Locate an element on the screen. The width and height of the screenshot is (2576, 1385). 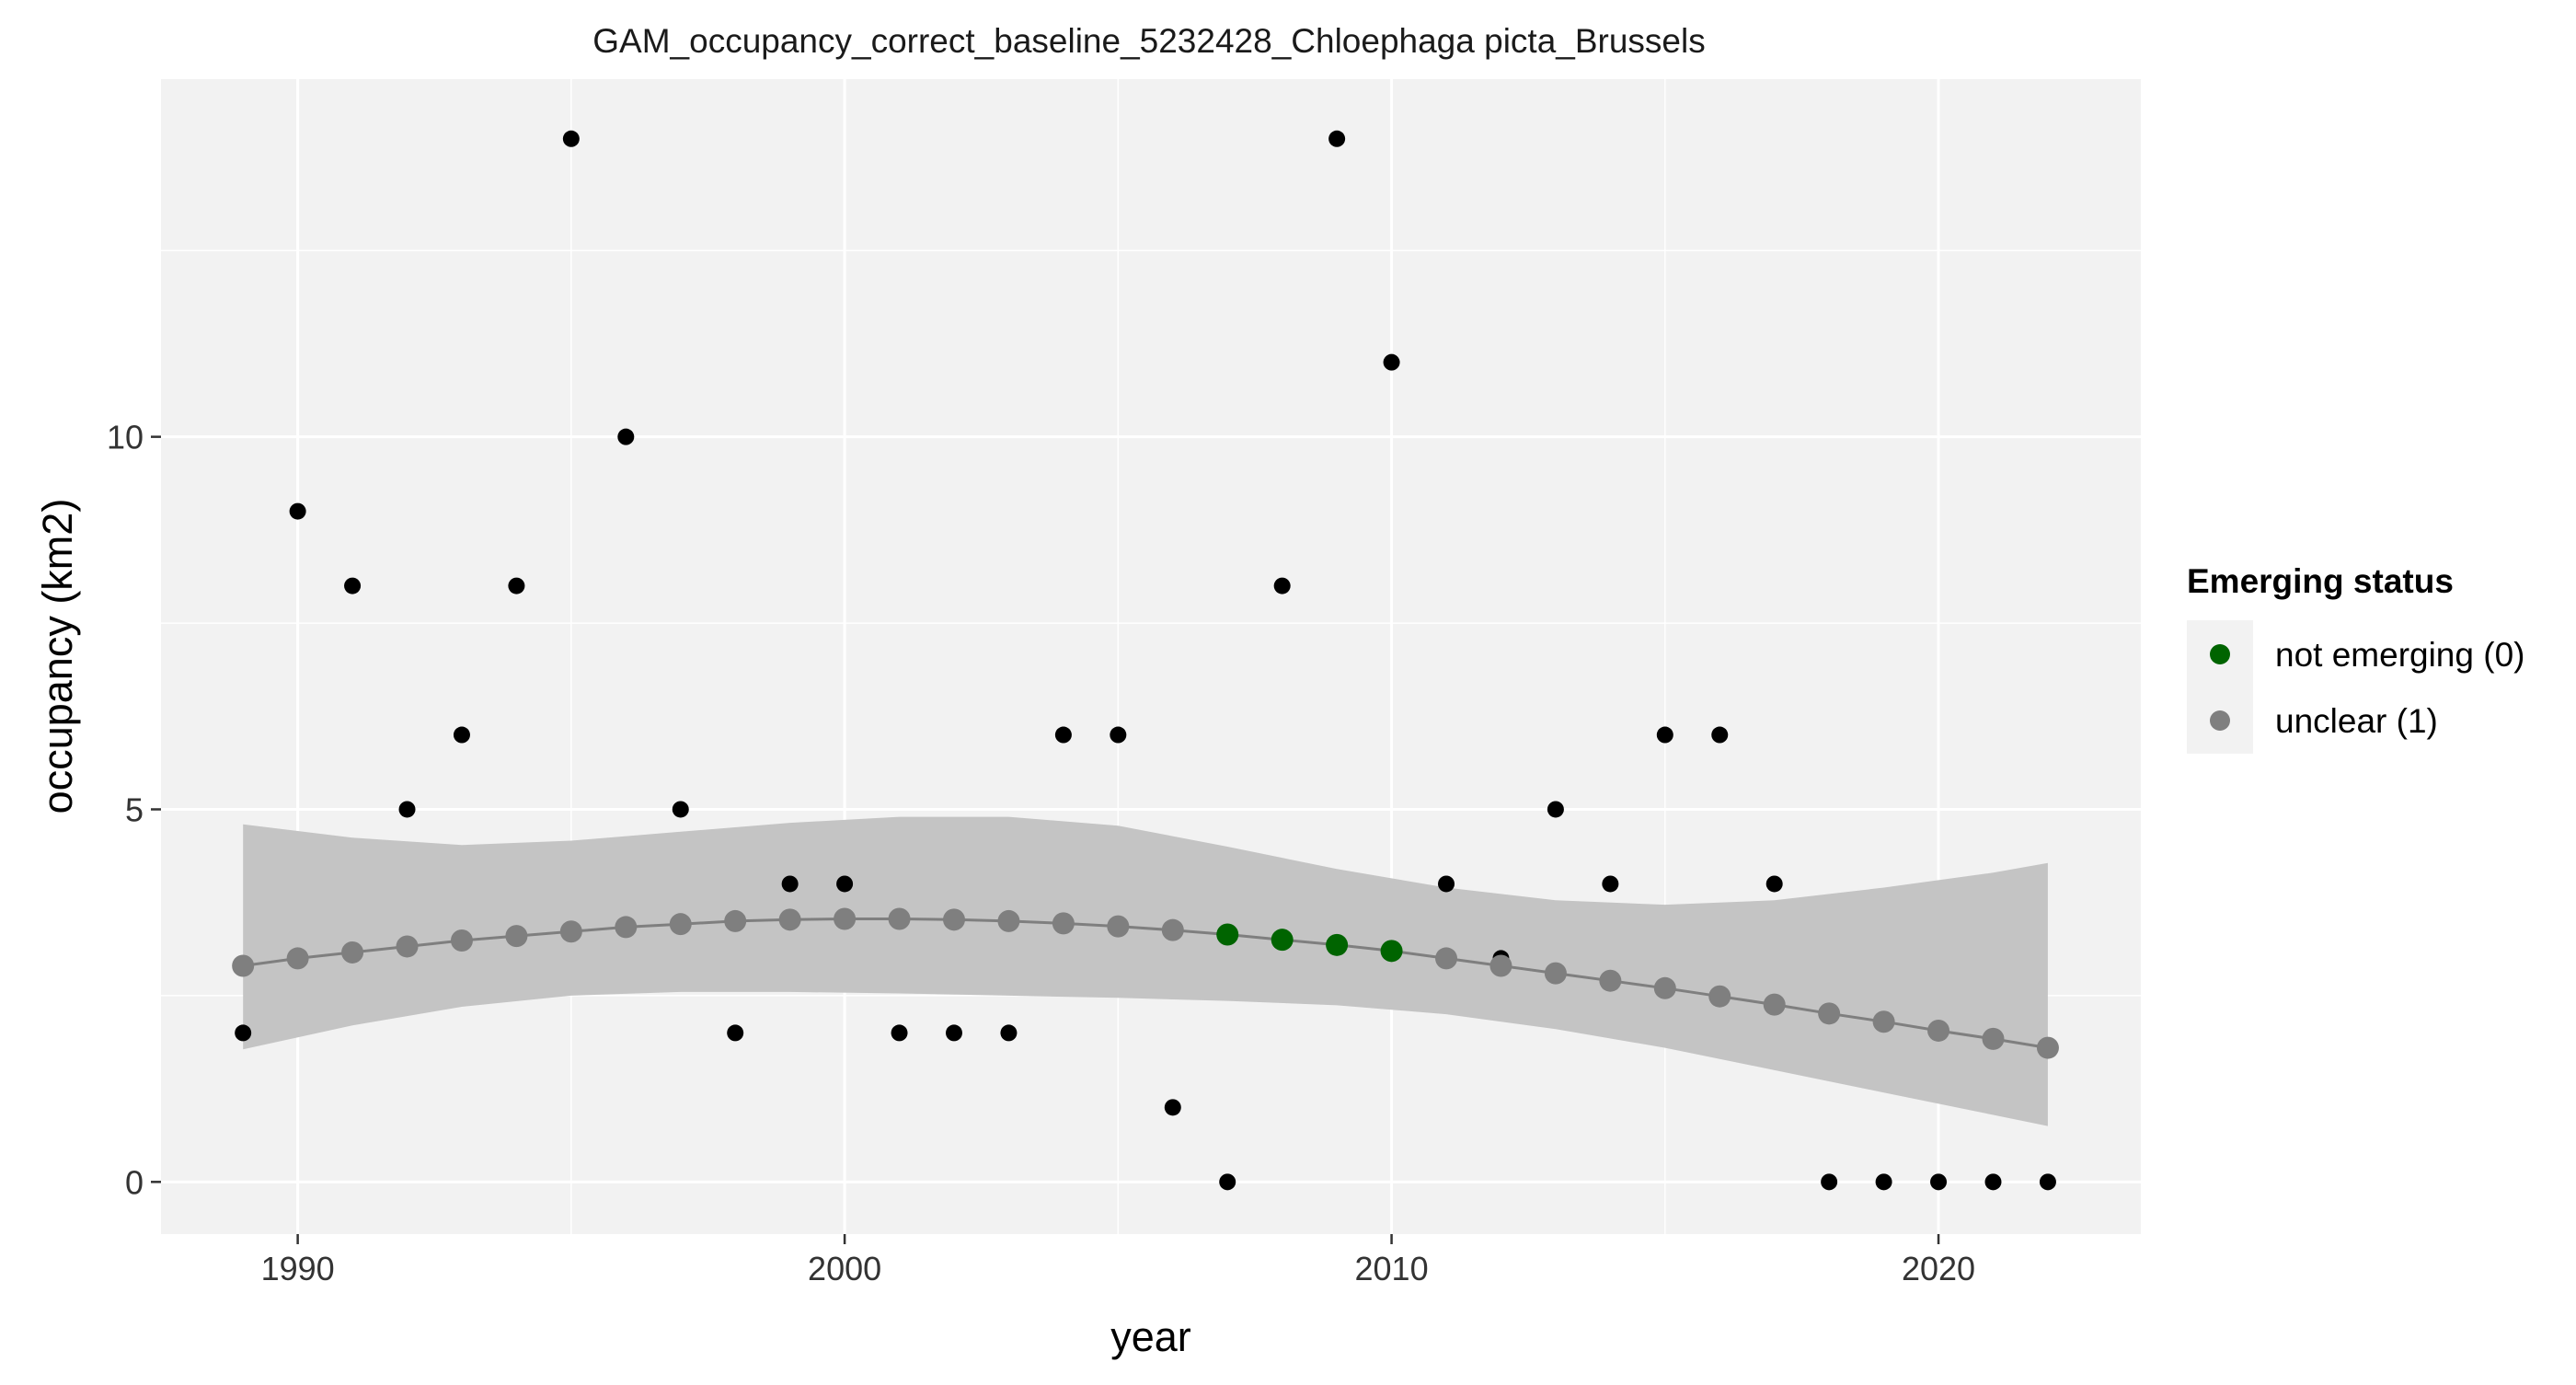
observed-point-2004 is located at coordinates (1063, 735).